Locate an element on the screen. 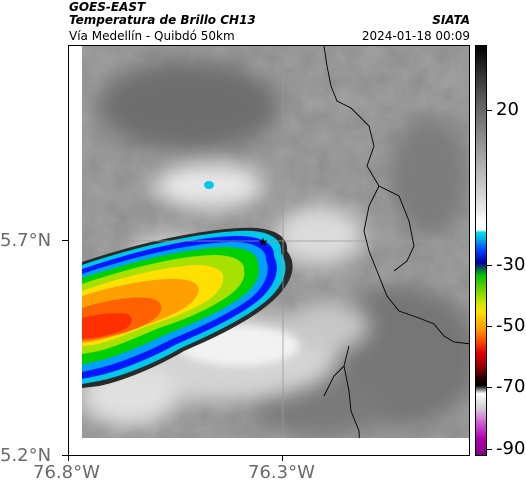 Image resolution: width=526 pixels, height=491 pixels. org-label: SIATA is located at coordinates (451, 20).